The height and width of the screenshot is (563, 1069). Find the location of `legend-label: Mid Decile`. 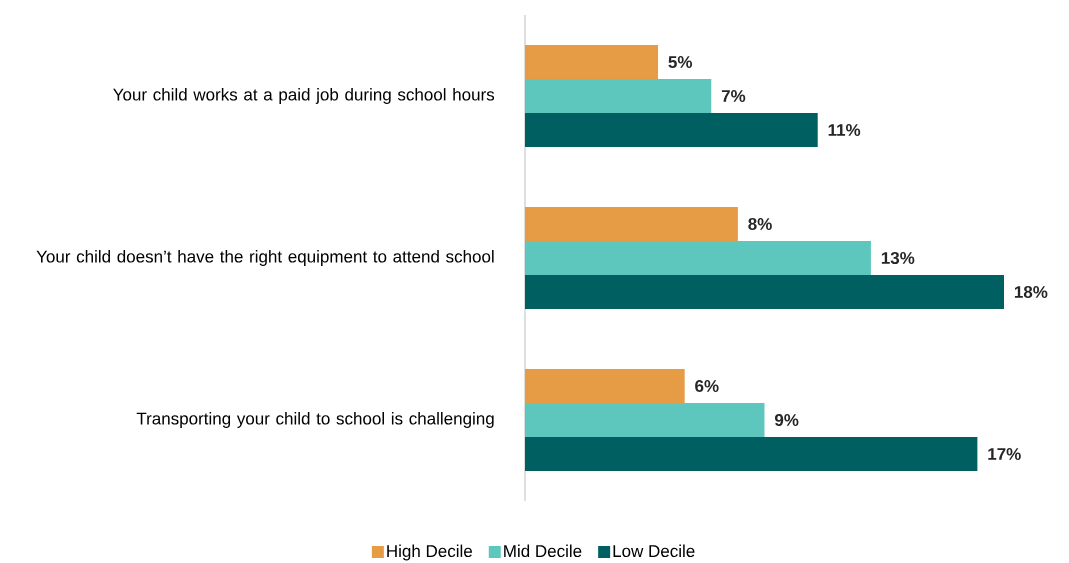

legend-label: Mid Decile is located at coordinates (543, 550).